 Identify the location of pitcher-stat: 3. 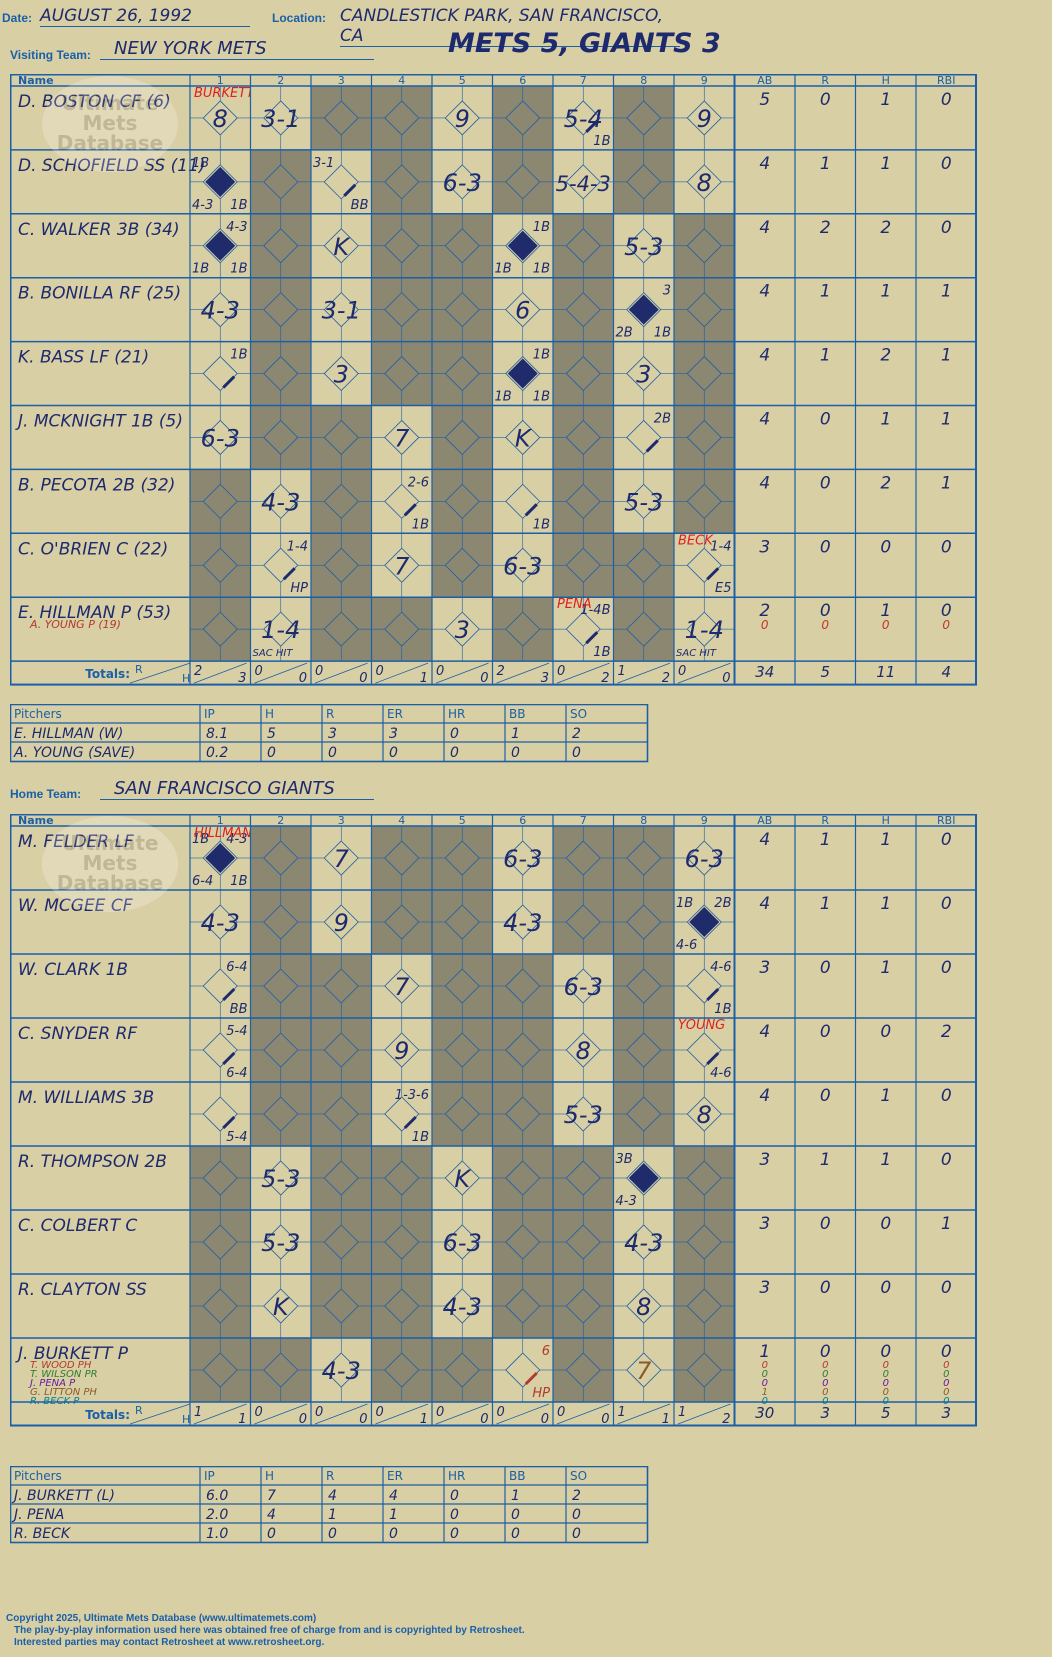
(393, 734).